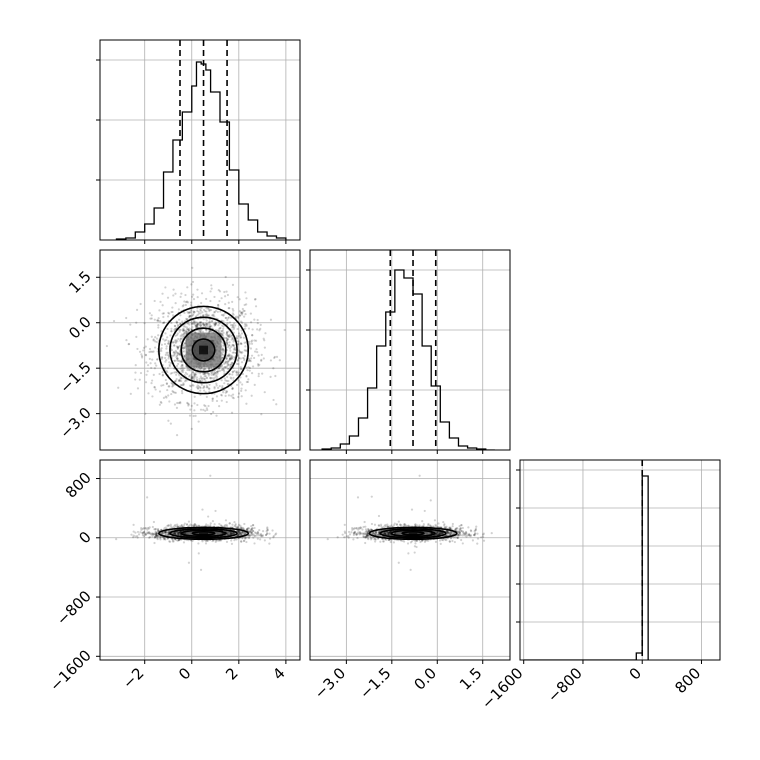 The height and width of the screenshot is (760, 760). What do you see at coordinates (410, 581) in the screenshot?
I see `panel-scatter-p1-p2: −3.0 −1.5 0.0 1.5` at bounding box center [410, 581].